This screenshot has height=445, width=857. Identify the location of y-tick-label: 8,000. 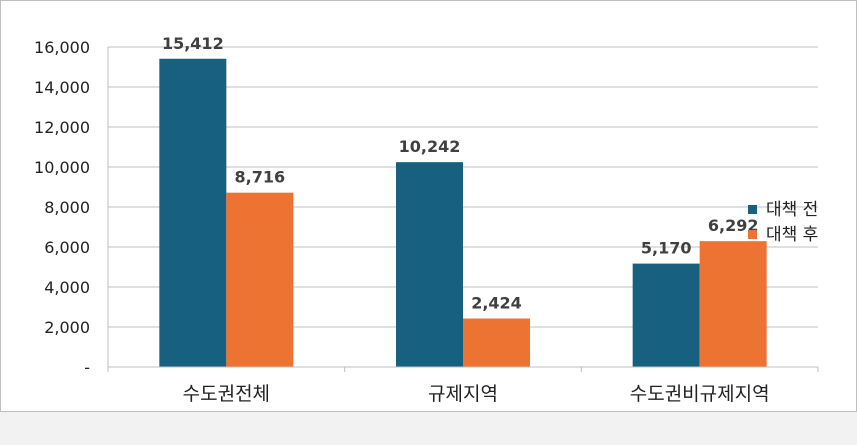
(67, 207).